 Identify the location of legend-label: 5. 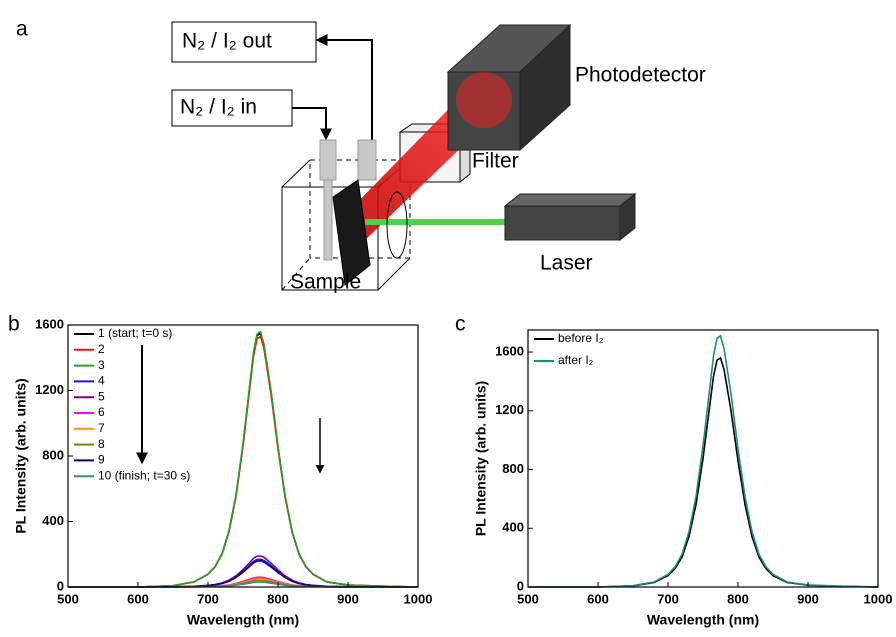
(101, 396).